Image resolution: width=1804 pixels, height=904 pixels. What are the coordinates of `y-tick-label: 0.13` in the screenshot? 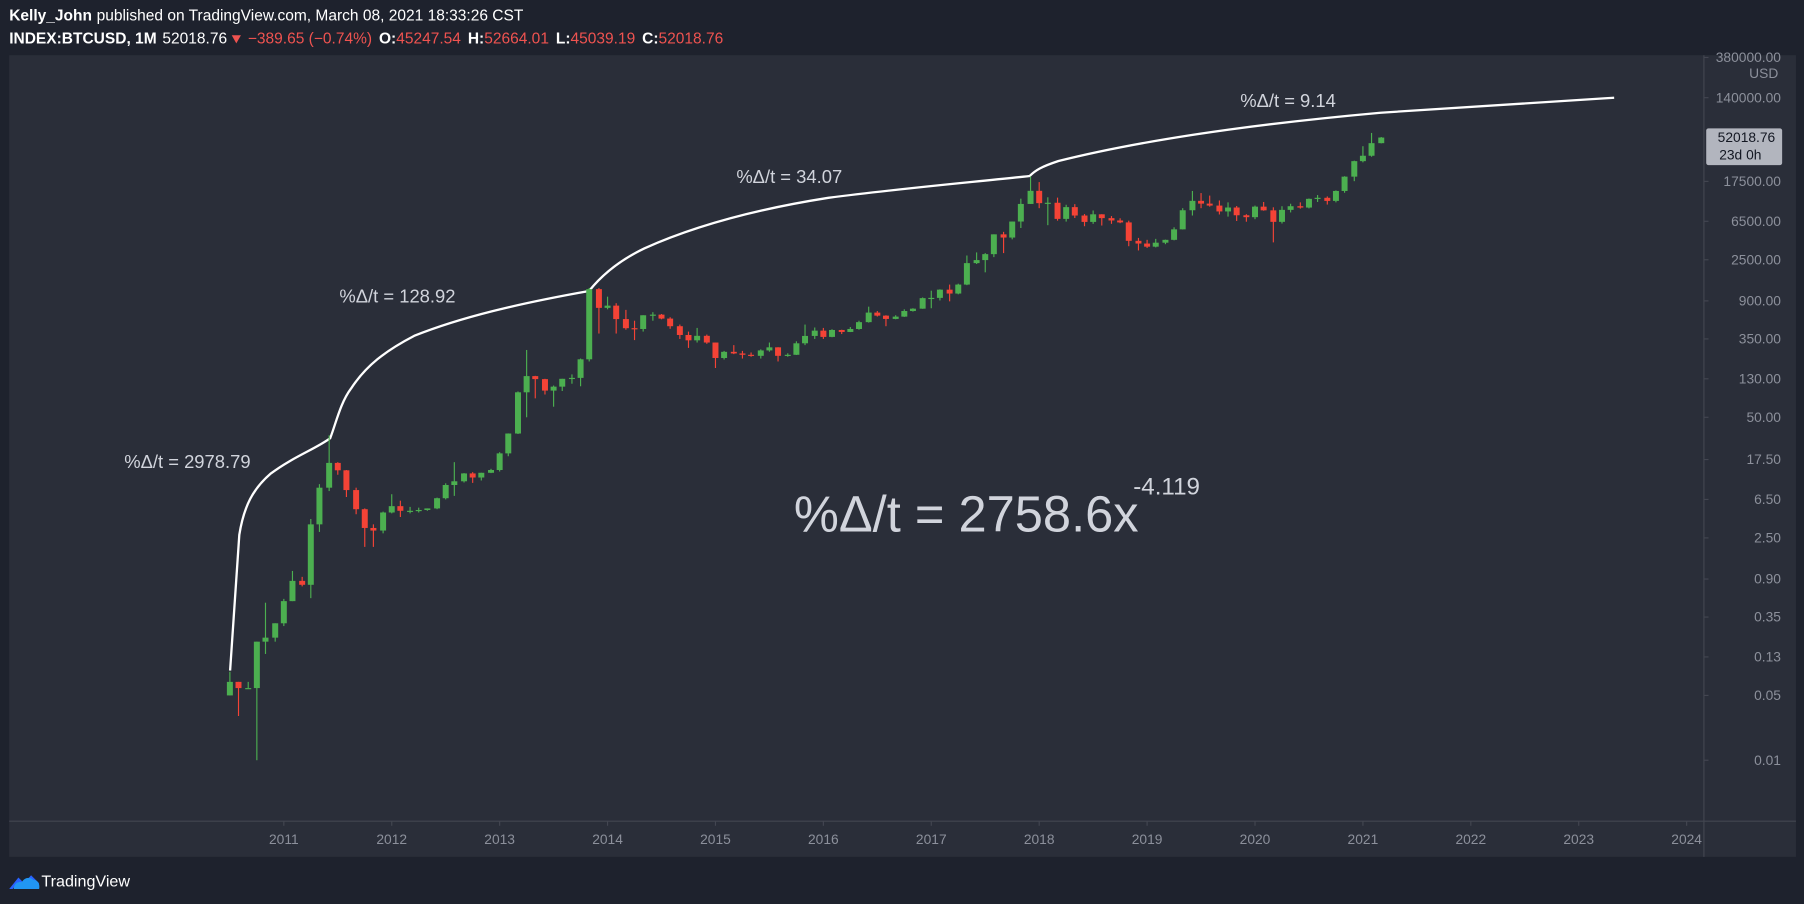 It's located at (1767, 657).